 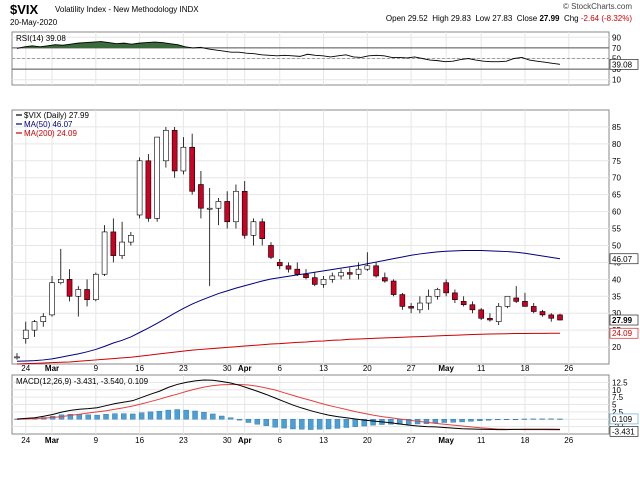 I want to click on price-ytick-label: 40, so click(x=616, y=279).